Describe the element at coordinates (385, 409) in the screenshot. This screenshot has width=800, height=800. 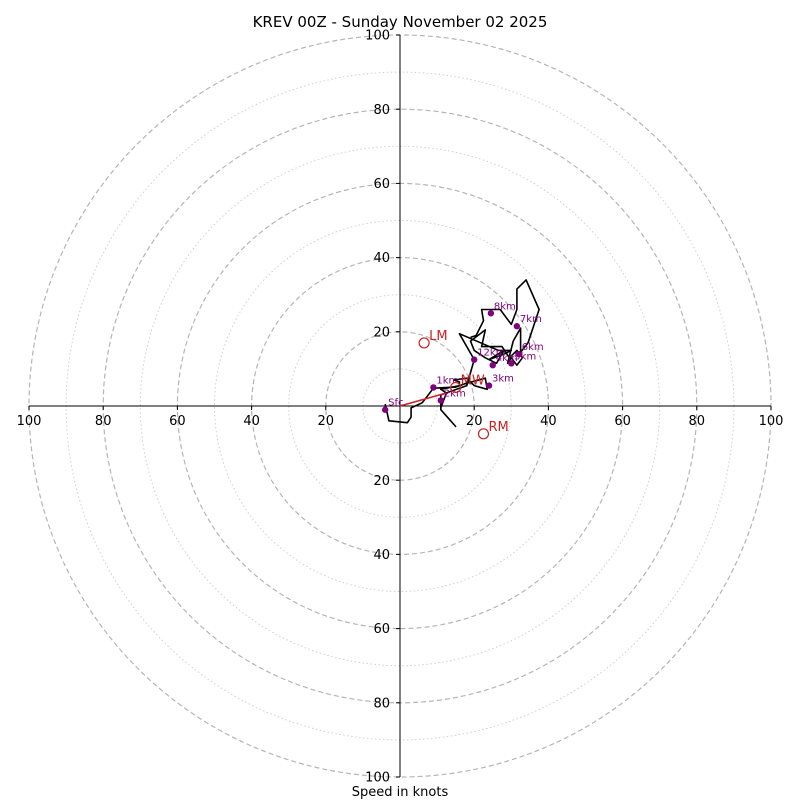
I see `height-marker-sfc` at that location.